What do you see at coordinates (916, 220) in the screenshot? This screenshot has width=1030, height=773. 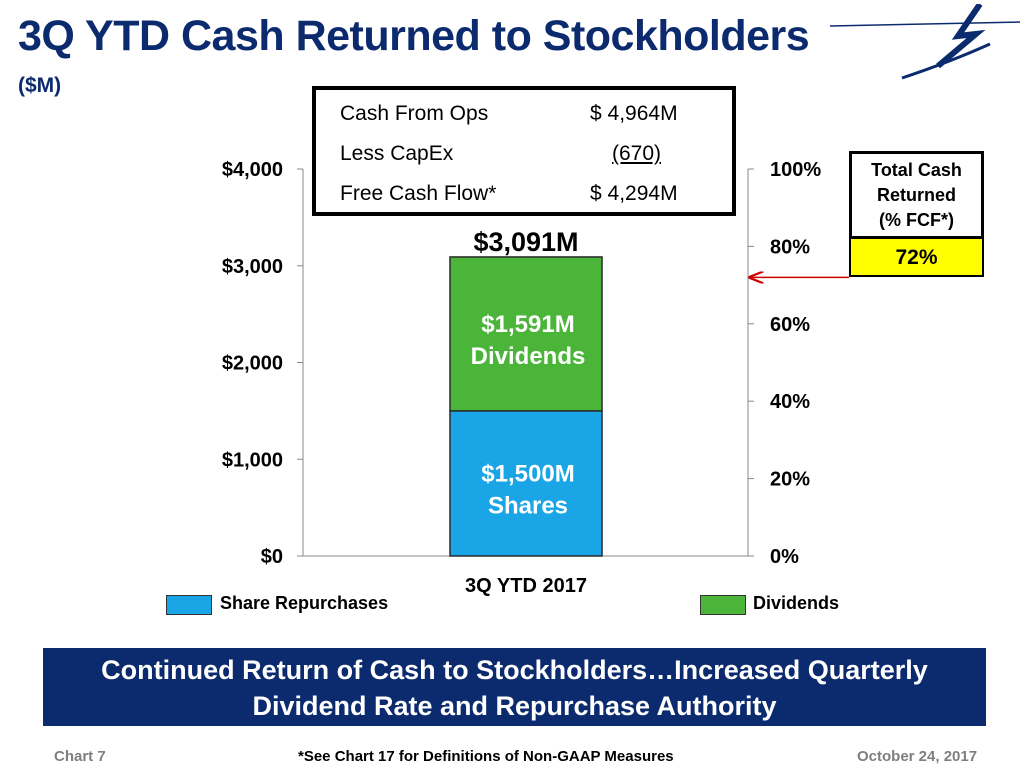 I see `tcr-label-line3: (% FCF*)` at bounding box center [916, 220].